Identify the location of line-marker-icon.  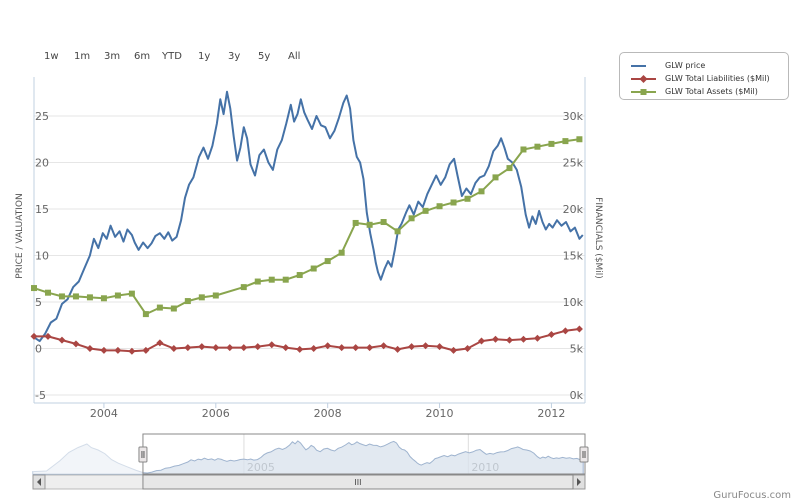
(638, 66).